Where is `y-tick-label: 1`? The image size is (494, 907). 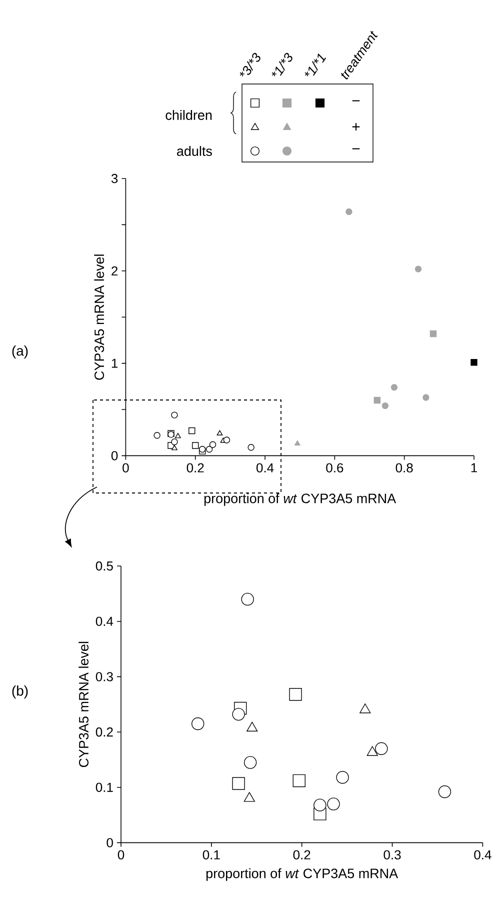 y-tick-label: 1 is located at coordinates (115, 363).